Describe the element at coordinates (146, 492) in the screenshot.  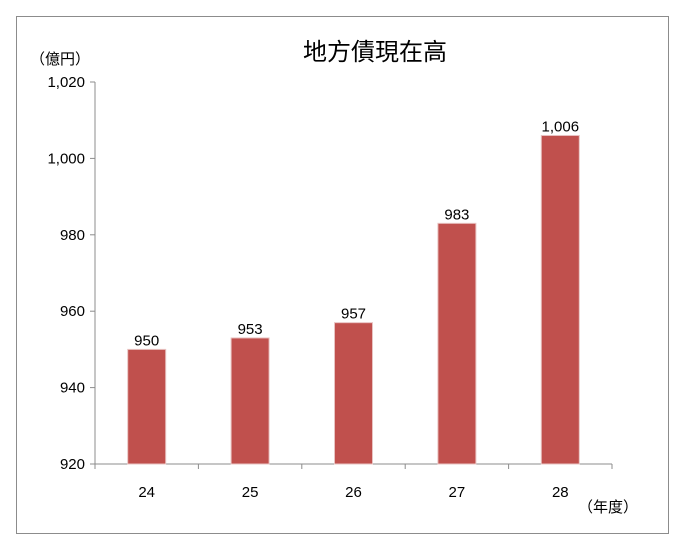
I see `x-tick-label: 24` at that location.